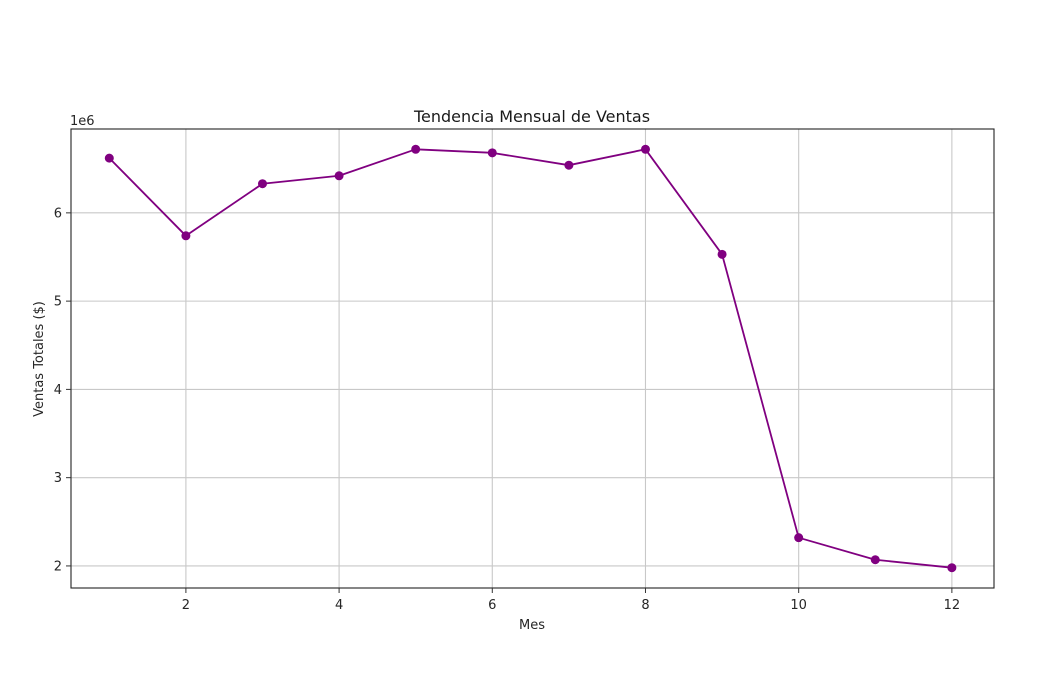 This screenshot has height=696, width=1039. What do you see at coordinates (339, 605) in the screenshot?
I see `x-tick-label: 4` at bounding box center [339, 605].